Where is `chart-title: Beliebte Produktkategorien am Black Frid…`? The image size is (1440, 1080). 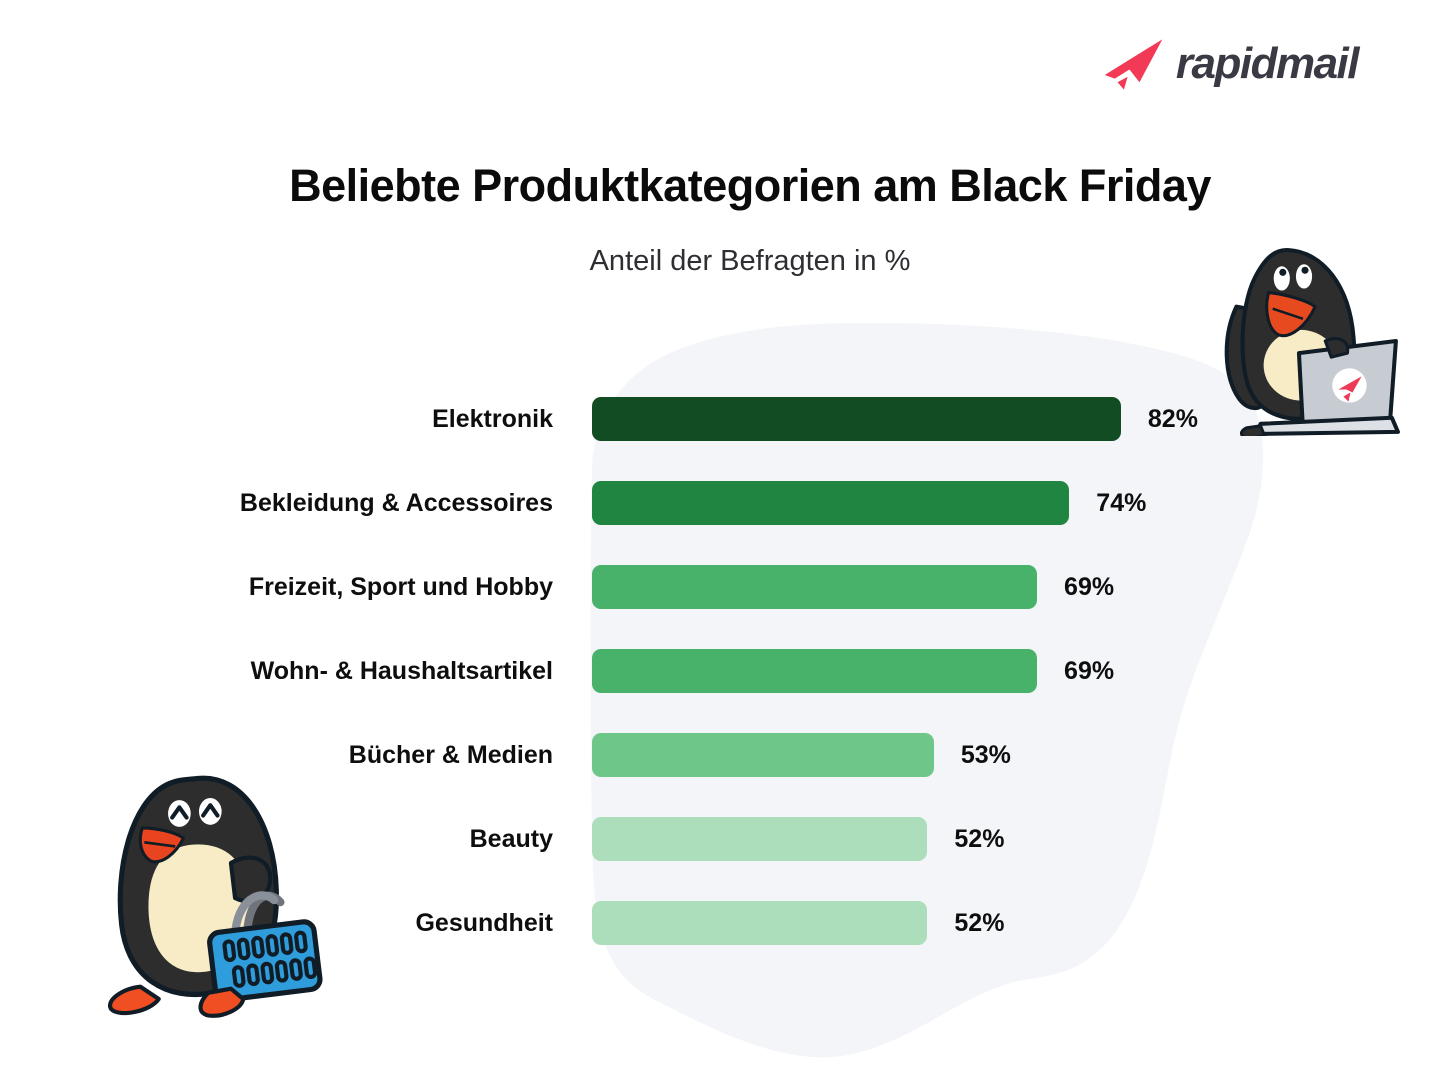
chart-title: Beliebte Produktkategorien am Black Frid… is located at coordinates (750, 185).